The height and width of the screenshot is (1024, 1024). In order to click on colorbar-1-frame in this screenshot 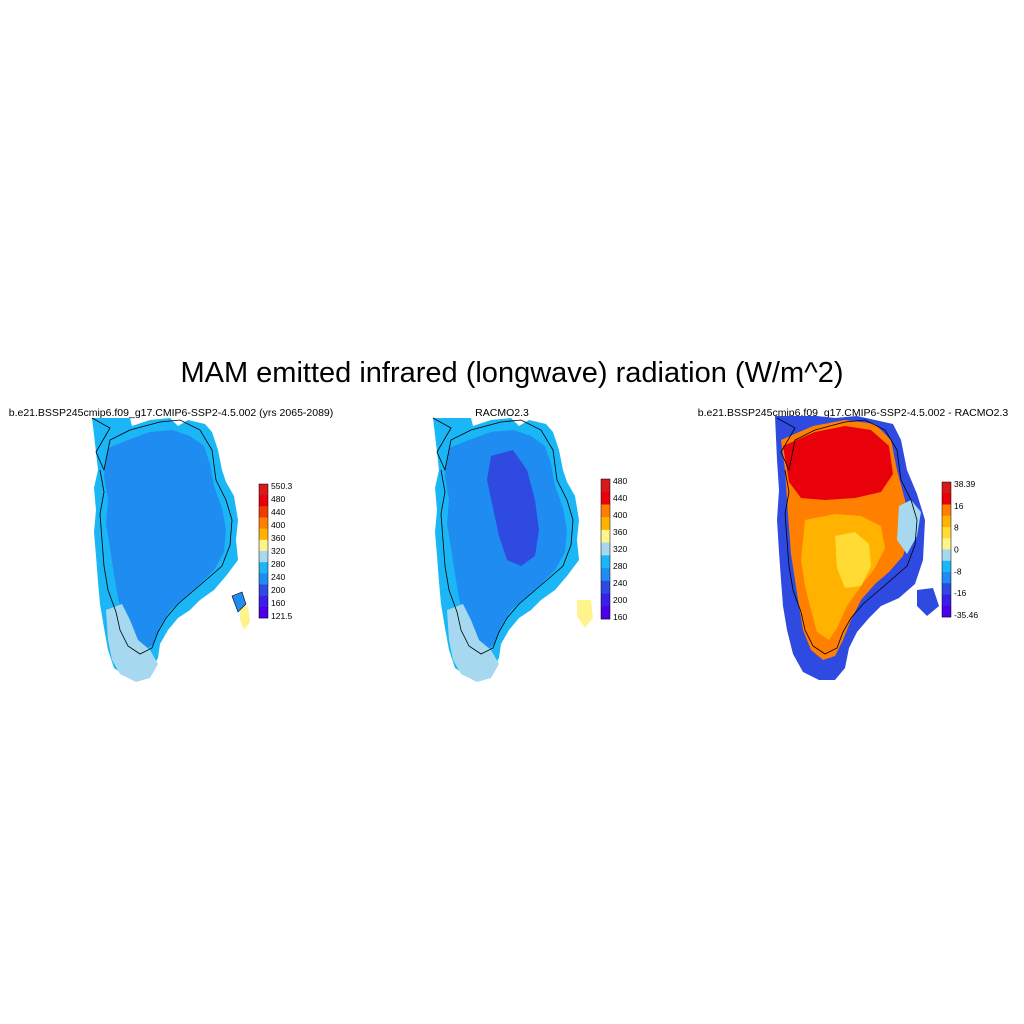, I will do `click(263, 551)`.